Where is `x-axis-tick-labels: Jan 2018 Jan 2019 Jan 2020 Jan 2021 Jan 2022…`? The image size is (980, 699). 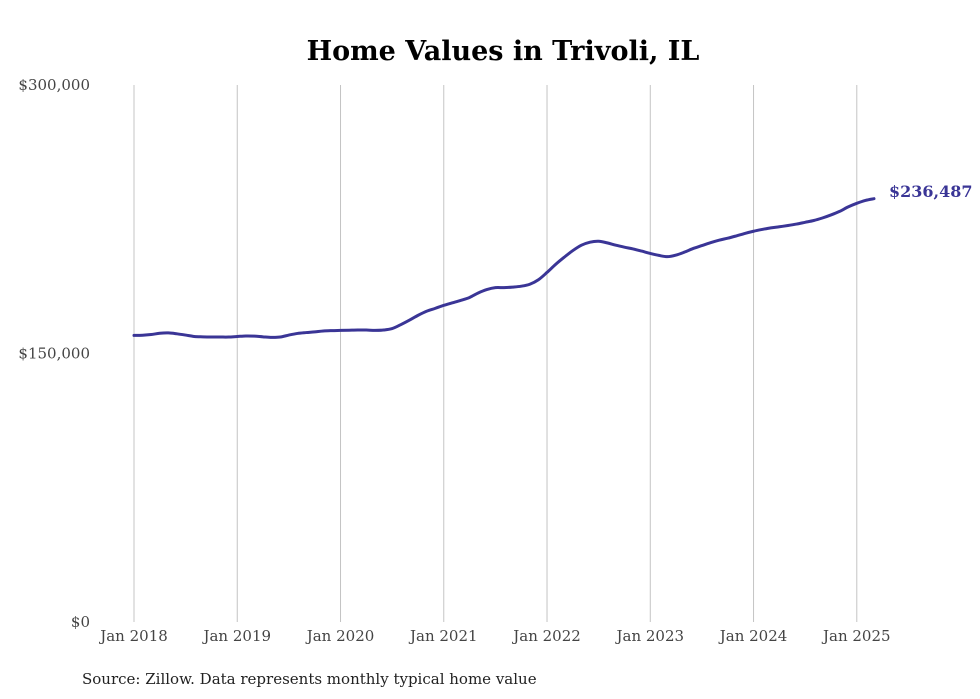 x-axis-tick-labels: Jan 2018 Jan 2019 Jan 2020 Jan 2021 Jan 2022… is located at coordinates (494, 636).